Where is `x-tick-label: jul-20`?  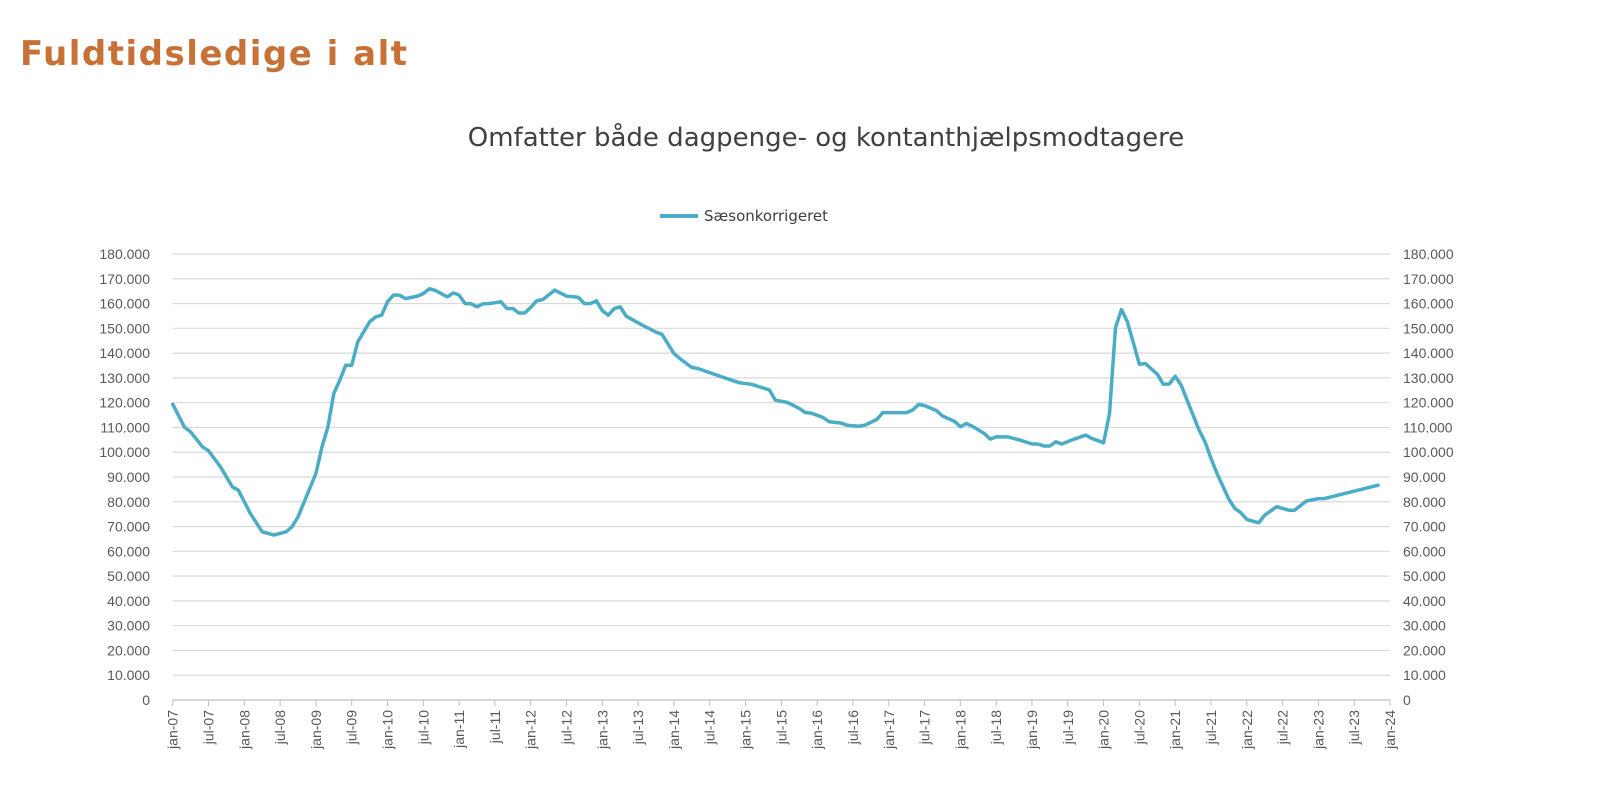 x-tick-label: jul-20 is located at coordinates (1139, 727).